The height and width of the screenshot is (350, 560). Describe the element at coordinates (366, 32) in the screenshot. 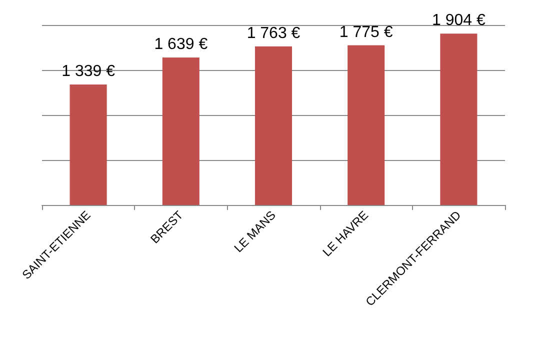

I see `data-label: 1 775 €` at that location.